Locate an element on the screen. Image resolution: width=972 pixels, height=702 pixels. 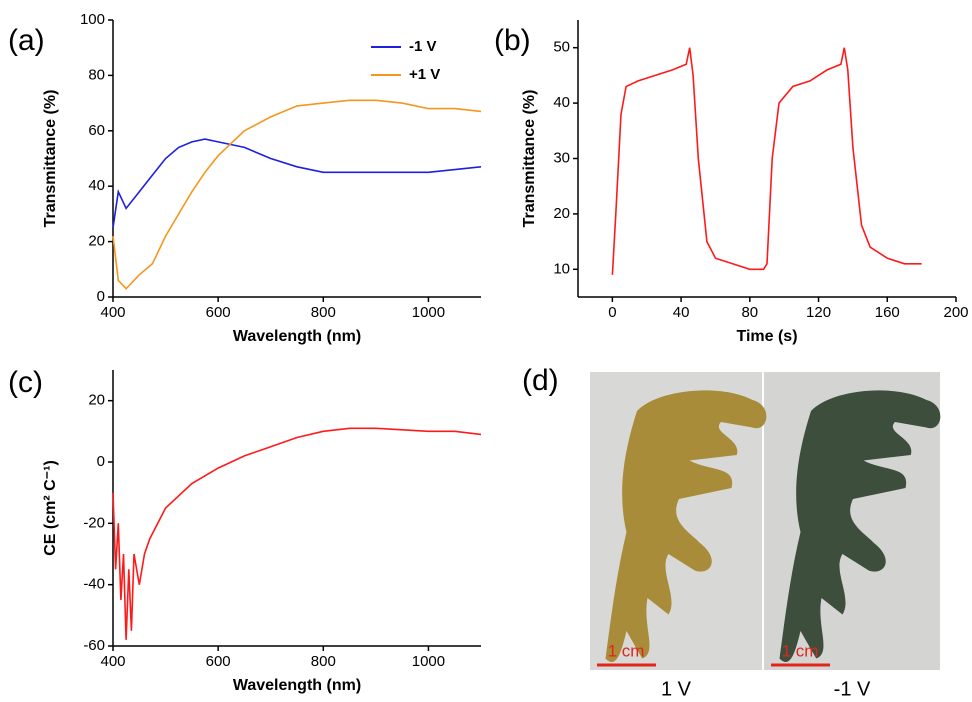
caption: -1 V is located at coordinates (852, 689).